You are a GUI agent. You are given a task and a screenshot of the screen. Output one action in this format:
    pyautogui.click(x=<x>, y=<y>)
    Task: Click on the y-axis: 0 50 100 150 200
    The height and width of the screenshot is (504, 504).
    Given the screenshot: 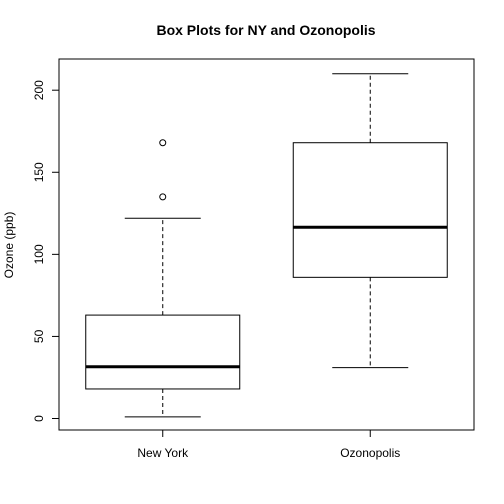 What is the action you would take?
    pyautogui.click(x=46, y=251)
    